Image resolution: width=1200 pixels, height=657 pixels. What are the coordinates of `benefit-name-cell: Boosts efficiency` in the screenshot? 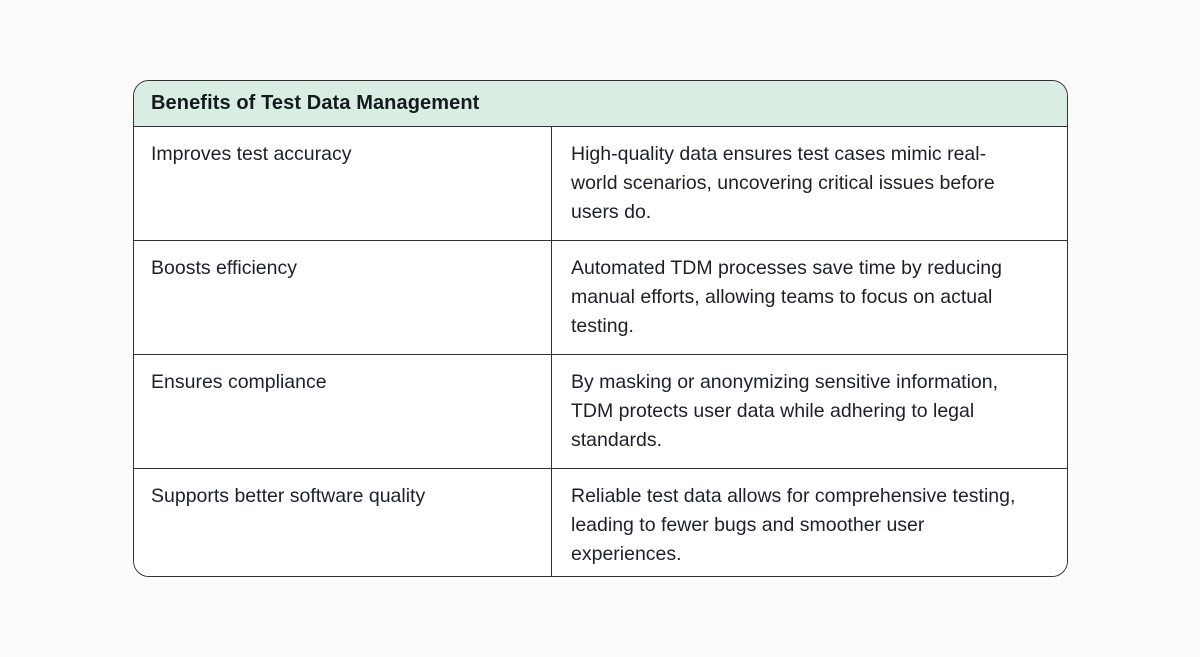 It's located at (343, 297).